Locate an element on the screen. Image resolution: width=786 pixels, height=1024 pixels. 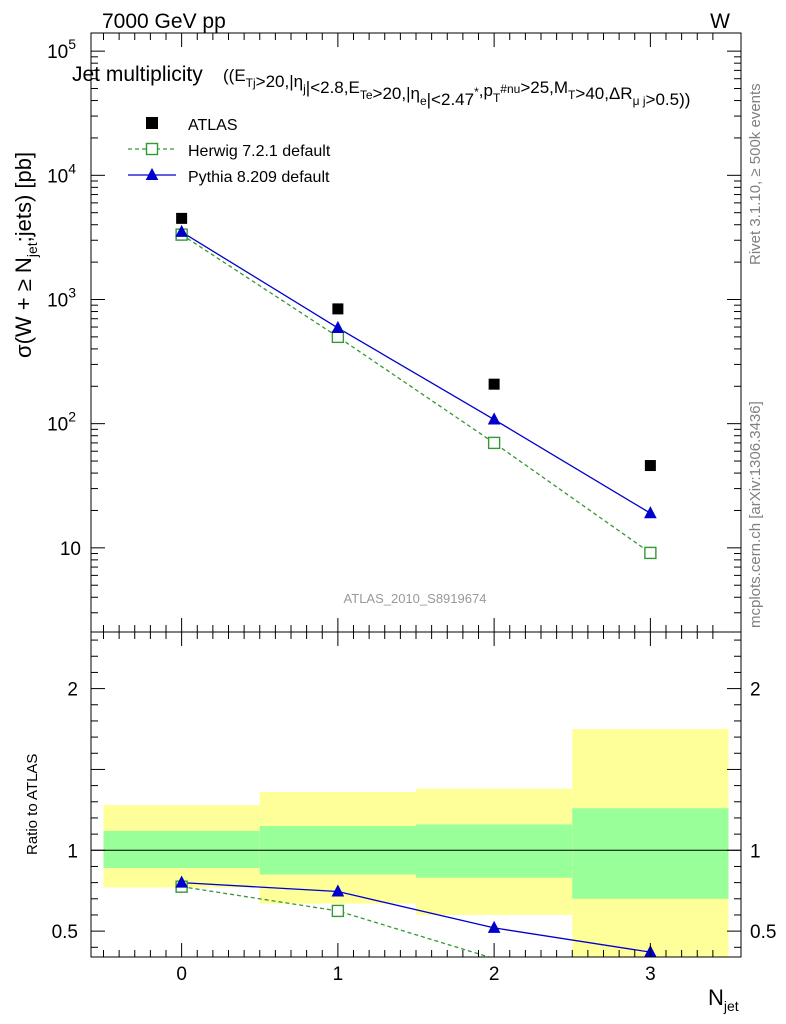
ratio-y-tick-label-right: 2 is located at coordinates (755, 690).